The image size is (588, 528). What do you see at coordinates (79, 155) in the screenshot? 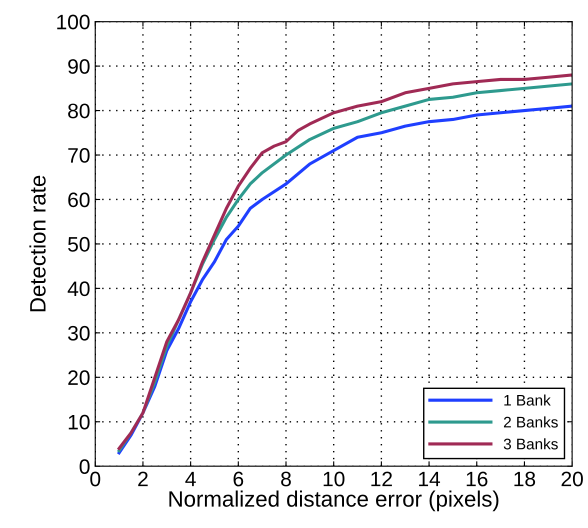
I see `y-tick-label: 70` at bounding box center [79, 155].